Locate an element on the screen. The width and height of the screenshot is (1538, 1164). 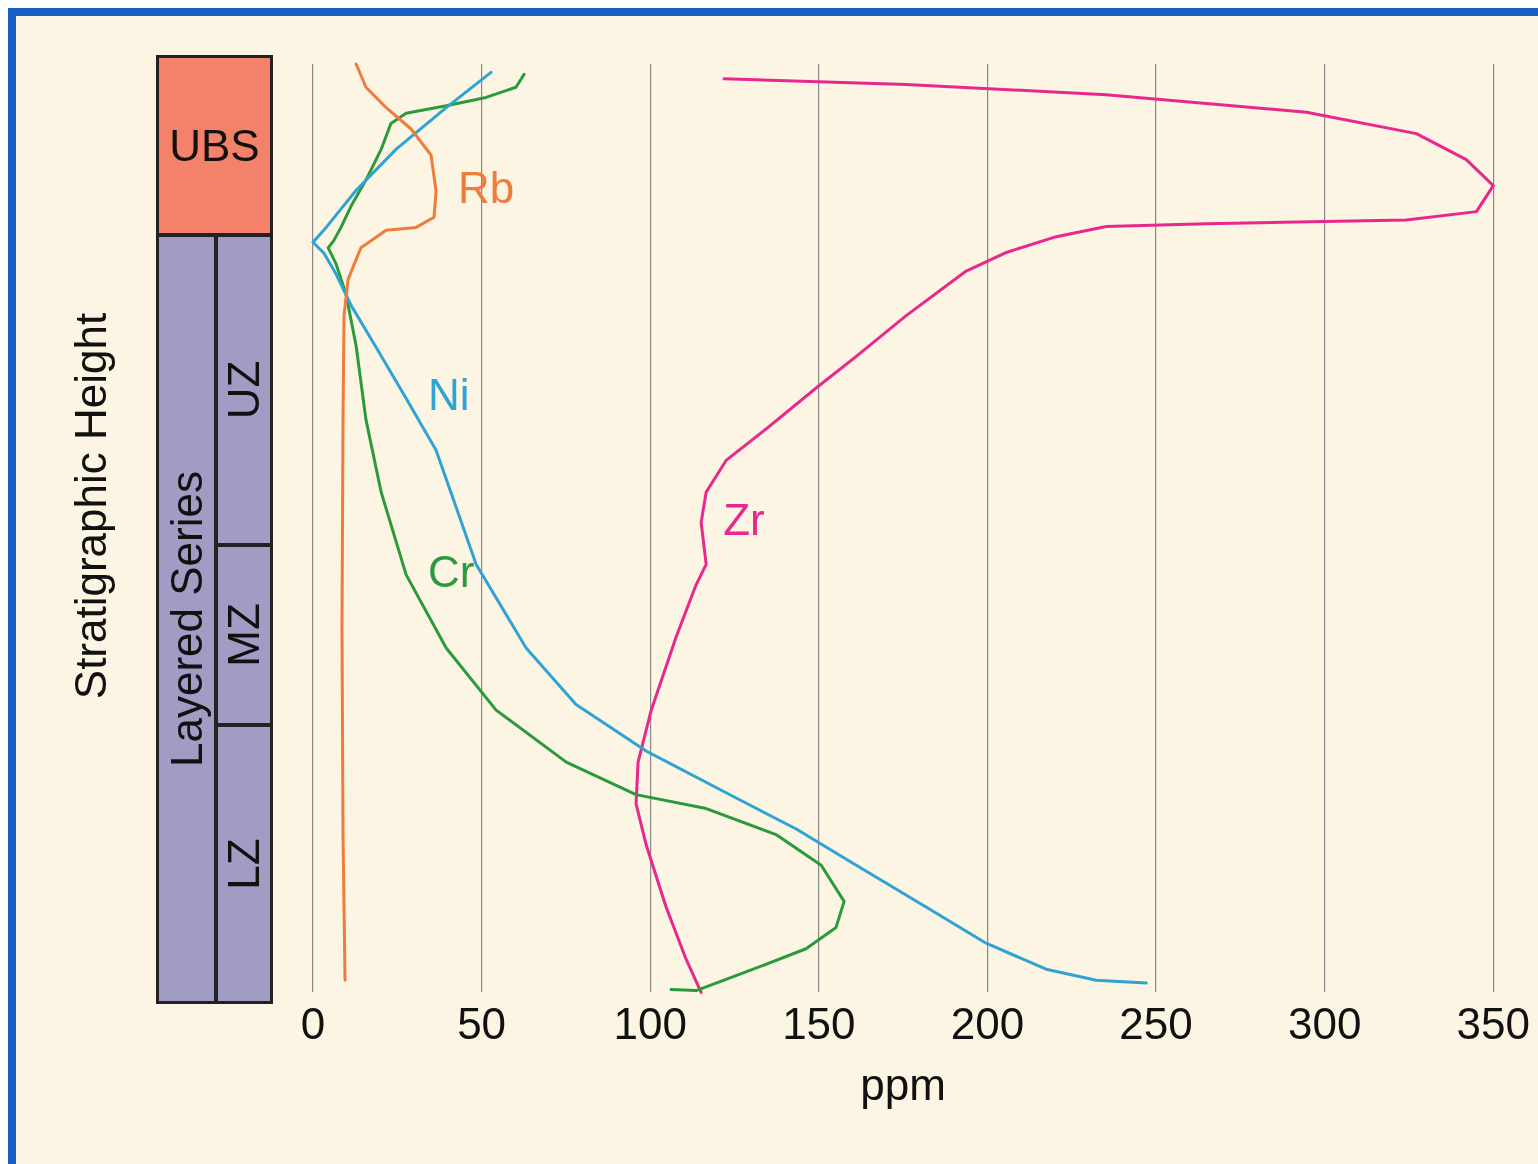
y-axis-title: Stratigraphic Height is located at coordinates (91, 506).